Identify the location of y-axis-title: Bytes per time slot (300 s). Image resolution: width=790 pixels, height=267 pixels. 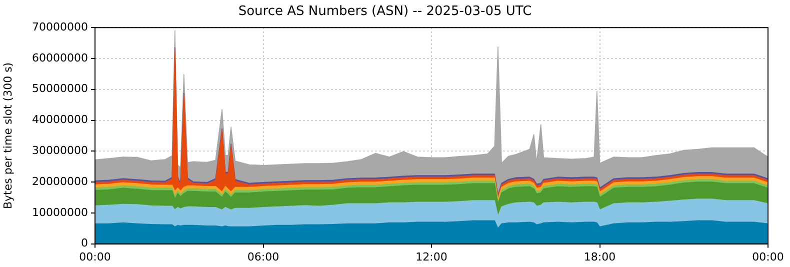
(7, 136).